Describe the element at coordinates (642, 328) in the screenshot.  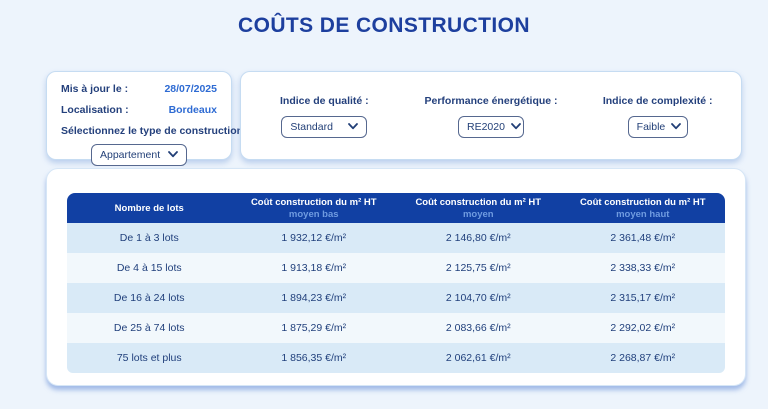
I see `cost-high-cell: 2 292,02 €/m²` at that location.